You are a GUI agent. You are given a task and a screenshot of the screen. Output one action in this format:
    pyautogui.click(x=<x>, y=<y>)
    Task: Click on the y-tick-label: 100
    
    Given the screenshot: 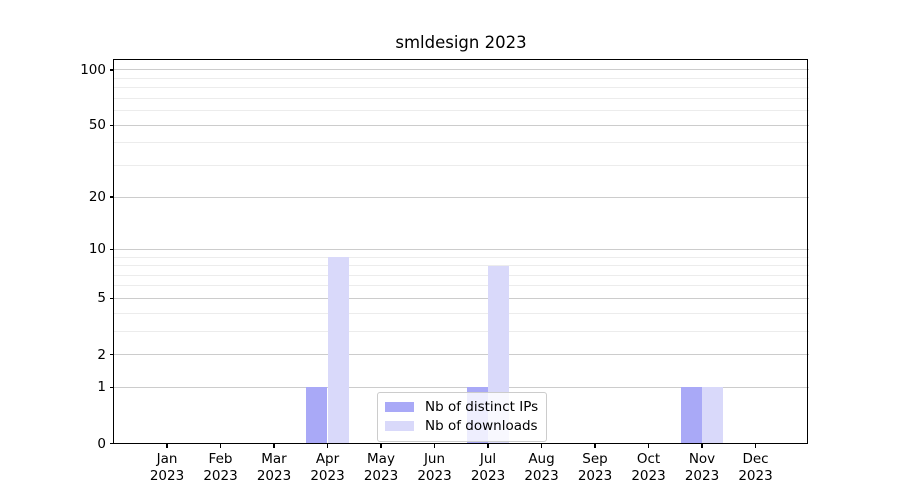 What is the action you would take?
    pyautogui.click(x=93, y=69)
    